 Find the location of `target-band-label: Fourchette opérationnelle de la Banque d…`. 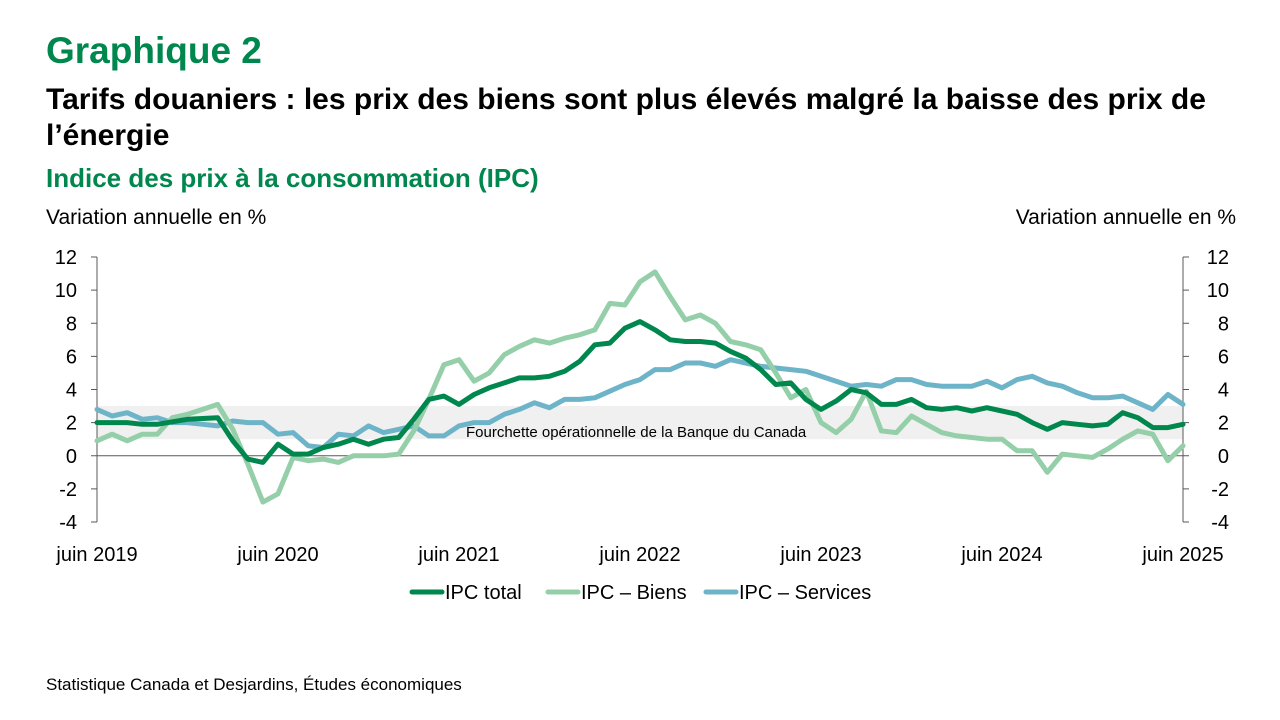

target-band-label: Fourchette opérationnelle de la Banque d… is located at coordinates (636, 432).